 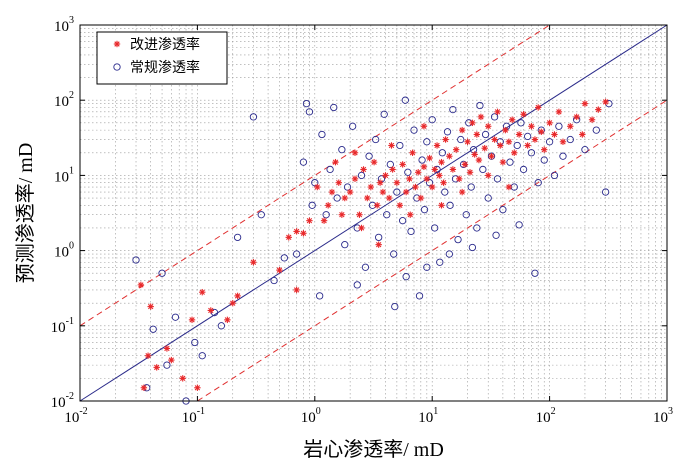 I want to click on legend-marker-circle, so click(x=117, y=67).